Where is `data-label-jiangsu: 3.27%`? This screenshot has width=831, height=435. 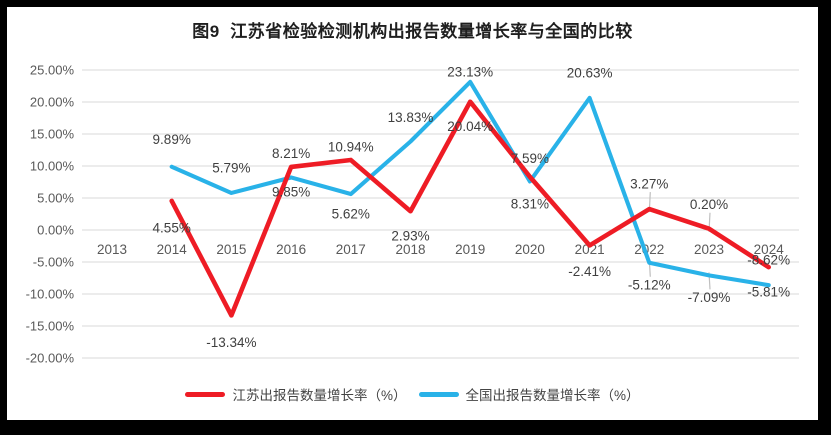 data-label-jiangsu: 3.27% is located at coordinates (649, 184).